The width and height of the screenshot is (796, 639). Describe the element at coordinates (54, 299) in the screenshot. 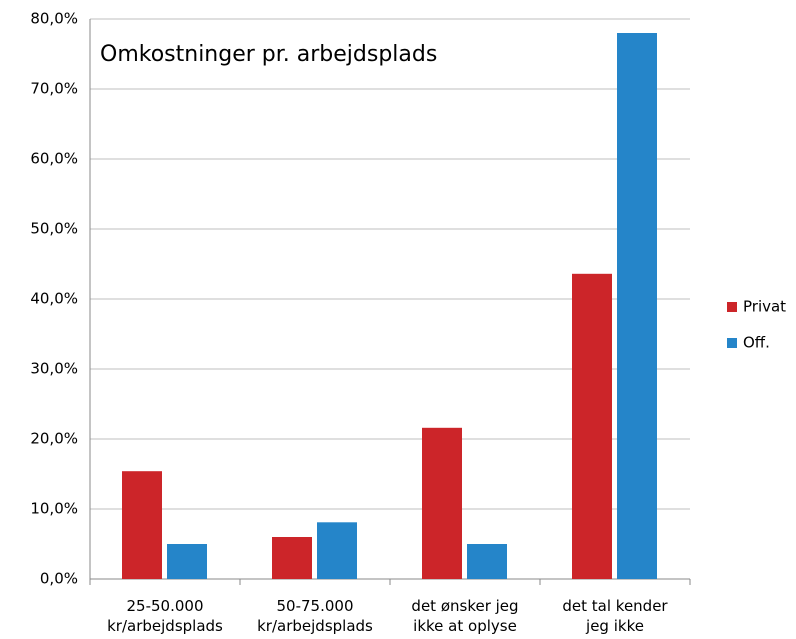

I see `y-tick-label: 40,0%` at that location.